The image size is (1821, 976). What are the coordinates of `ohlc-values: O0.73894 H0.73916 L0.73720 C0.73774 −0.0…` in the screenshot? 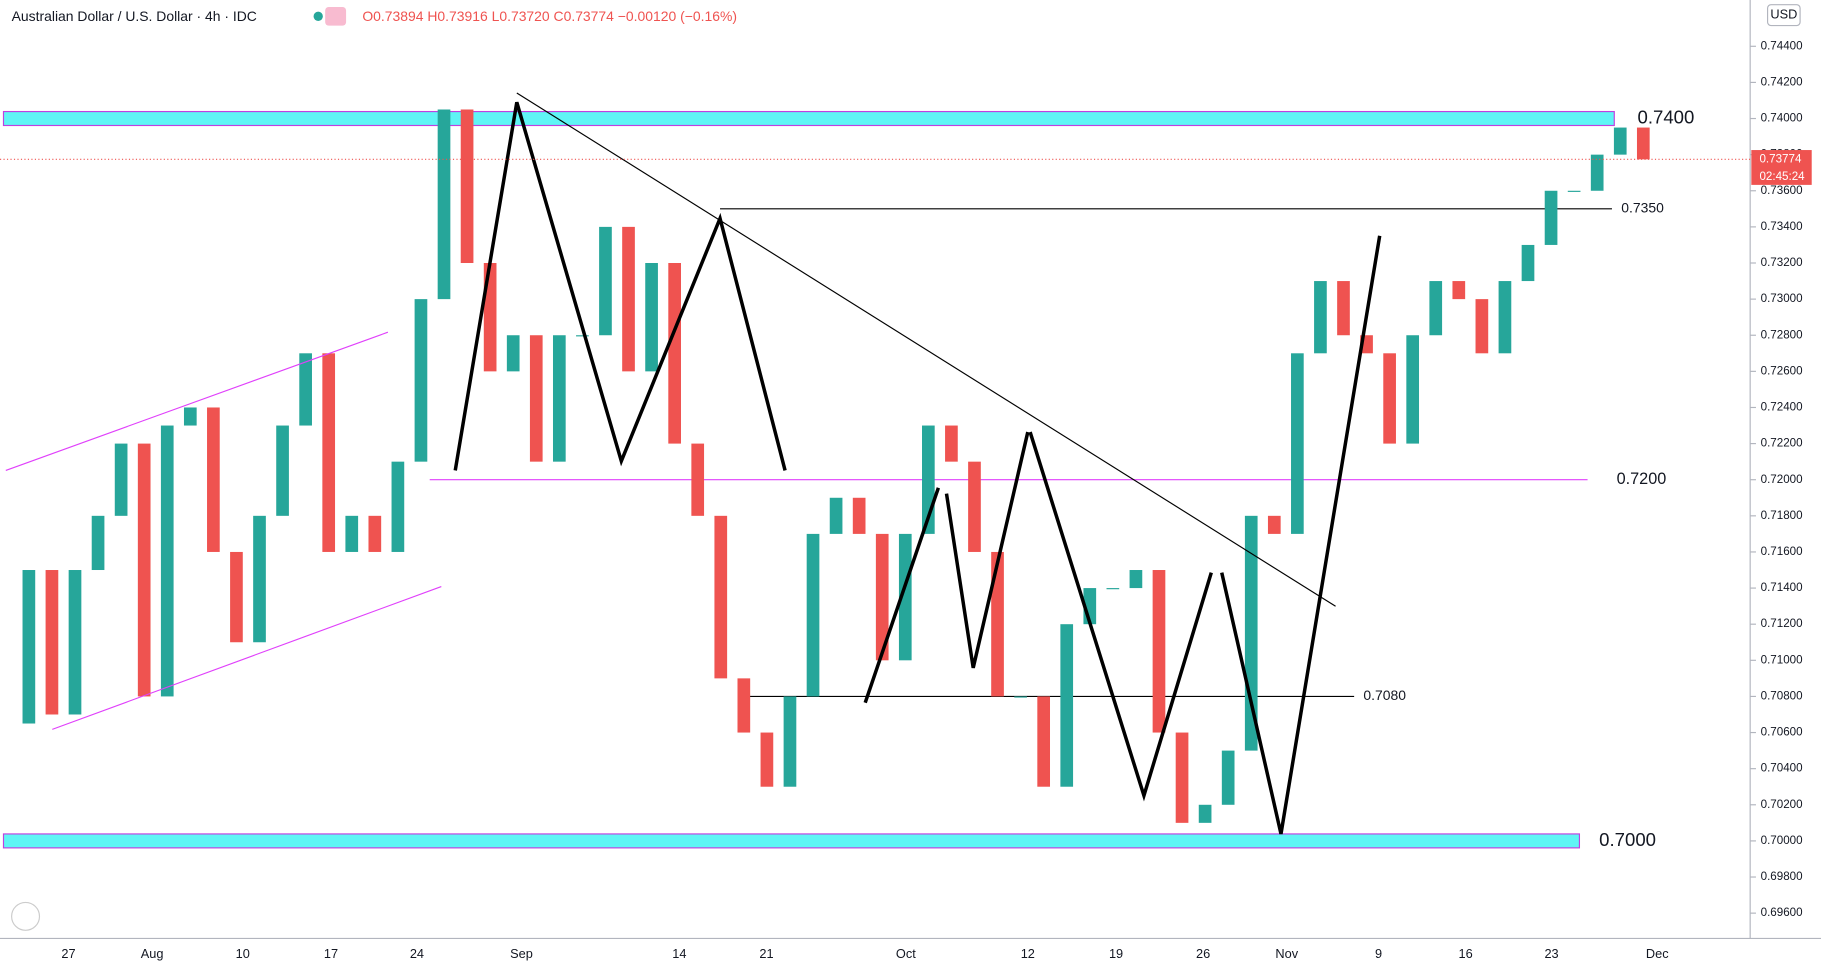 It's located at (549, 16).